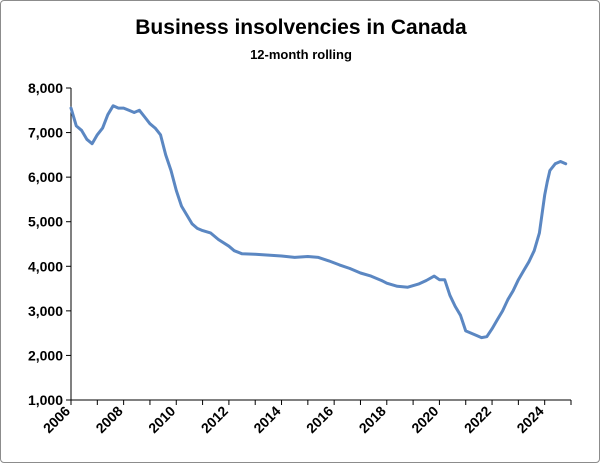 Image resolution: width=602 pixels, height=465 pixels. What do you see at coordinates (266, 419) in the screenshot?
I see `x-tick-label: 2014` at bounding box center [266, 419].